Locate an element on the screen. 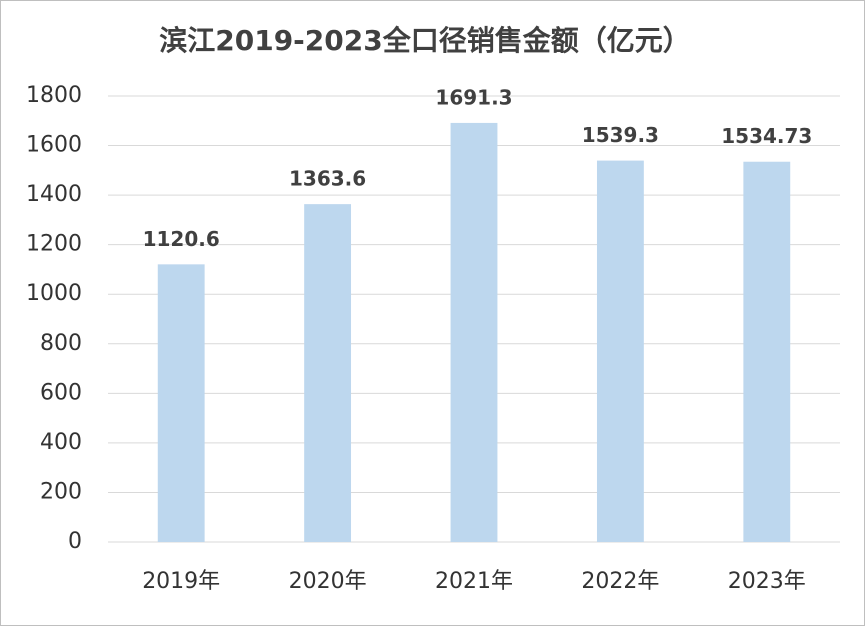 The width and height of the screenshot is (865, 626). data-label: 1120.6 is located at coordinates (181, 239).